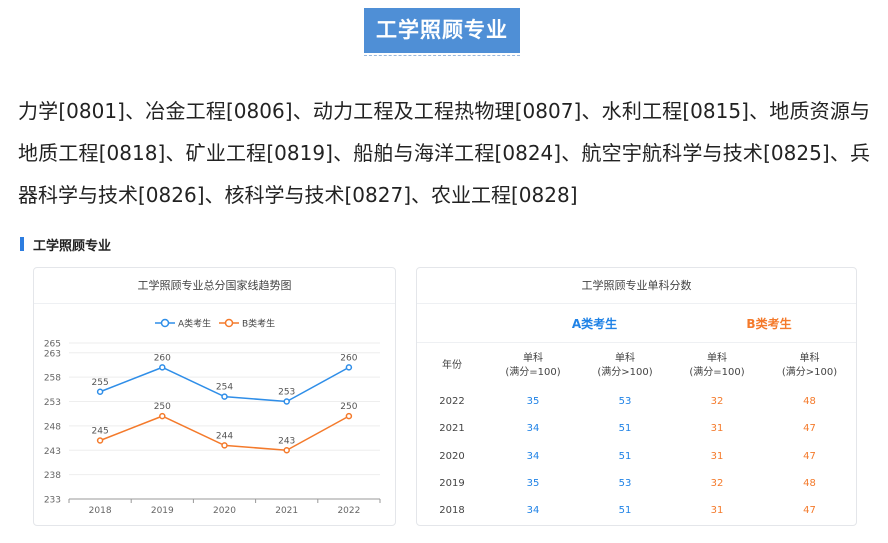  What do you see at coordinates (452, 483) in the screenshot?
I see `year-cell: 2019` at bounding box center [452, 483].